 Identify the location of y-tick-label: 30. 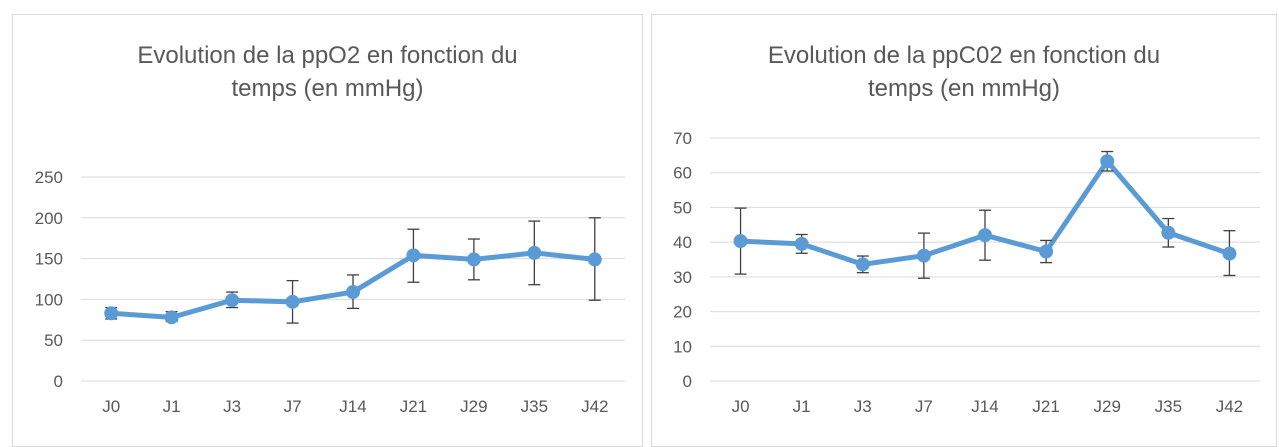
(682, 277).